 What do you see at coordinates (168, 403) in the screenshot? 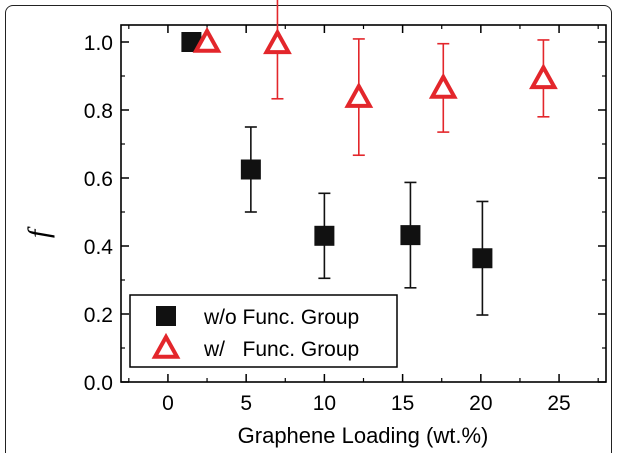
I see `x-tick-label: 0` at bounding box center [168, 403].